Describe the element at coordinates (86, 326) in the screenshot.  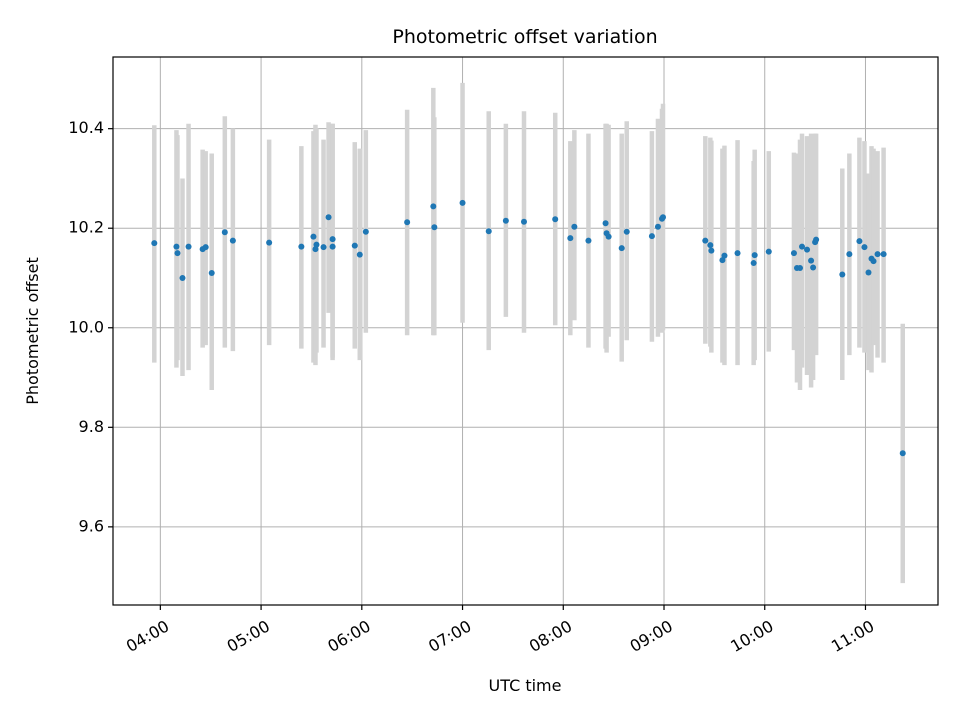
I see `y-tick-label: 10.0` at that location.